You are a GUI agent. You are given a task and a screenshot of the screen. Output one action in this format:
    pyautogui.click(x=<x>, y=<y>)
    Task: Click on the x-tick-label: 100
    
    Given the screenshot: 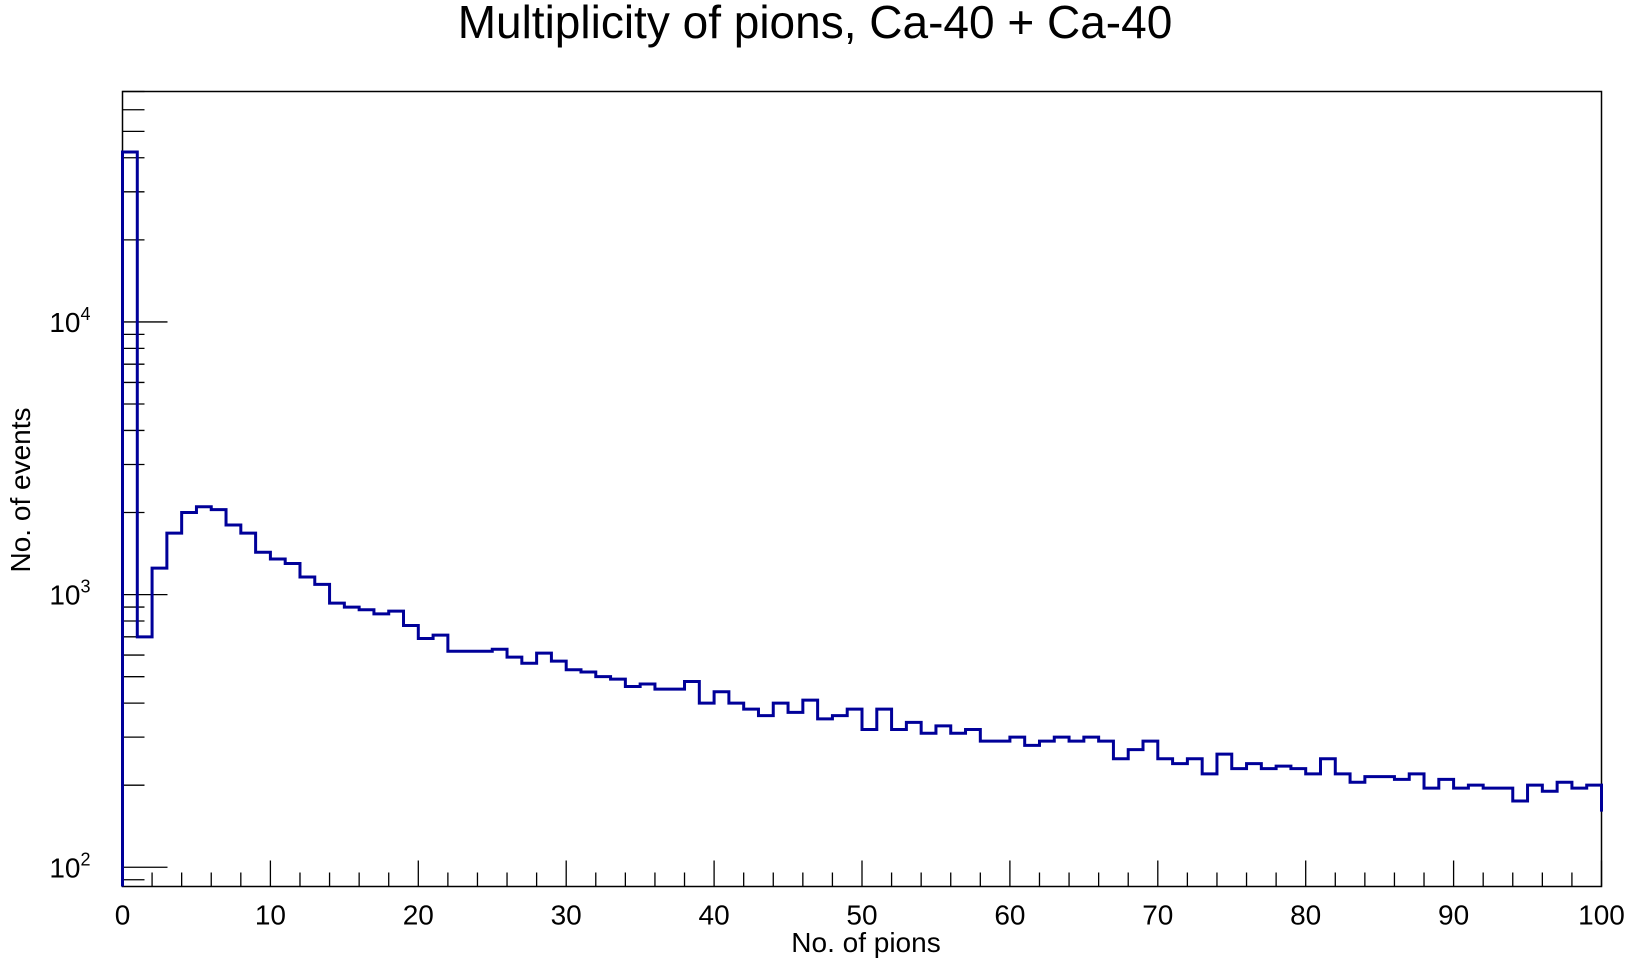 What is the action you would take?
    pyautogui.click(x=1601, y=915)
    